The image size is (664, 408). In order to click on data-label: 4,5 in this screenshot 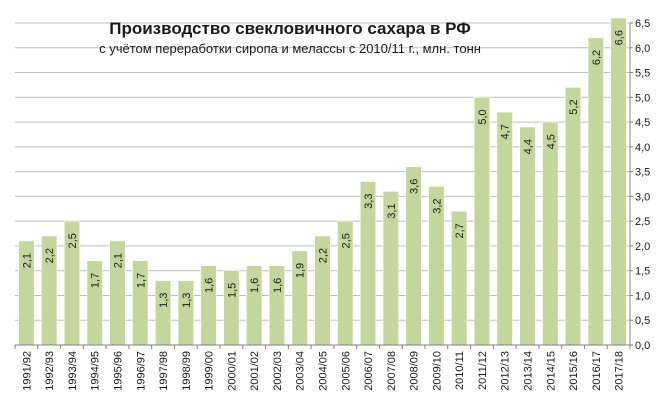, I will do `click(551, 141)`.